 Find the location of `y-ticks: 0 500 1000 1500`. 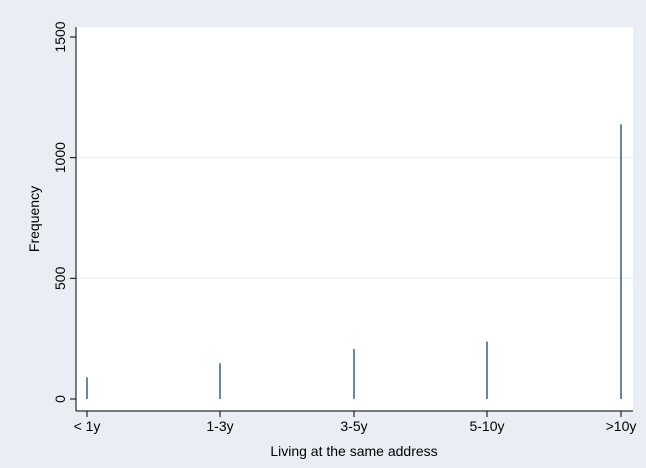

y-ticks: 0 500 1000 1500 is located at coordinates (64, 212).